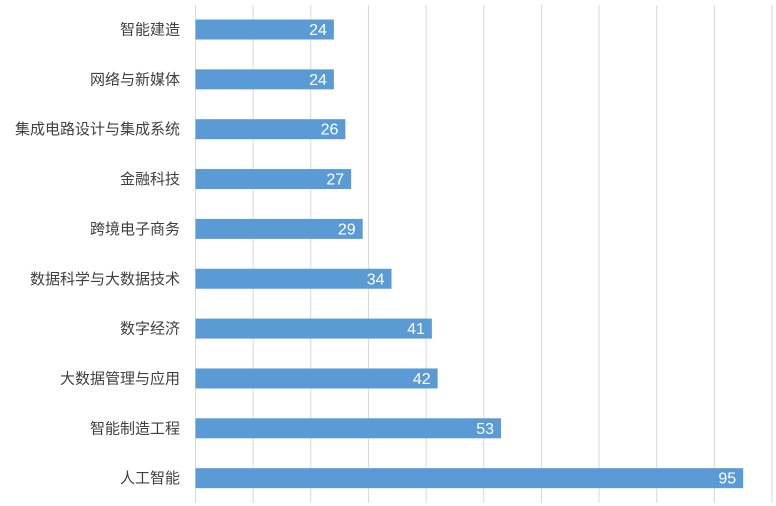 The width and height of the screenshot is (776, 506). I want to click on data-label-0: 24, so click(318, 30).